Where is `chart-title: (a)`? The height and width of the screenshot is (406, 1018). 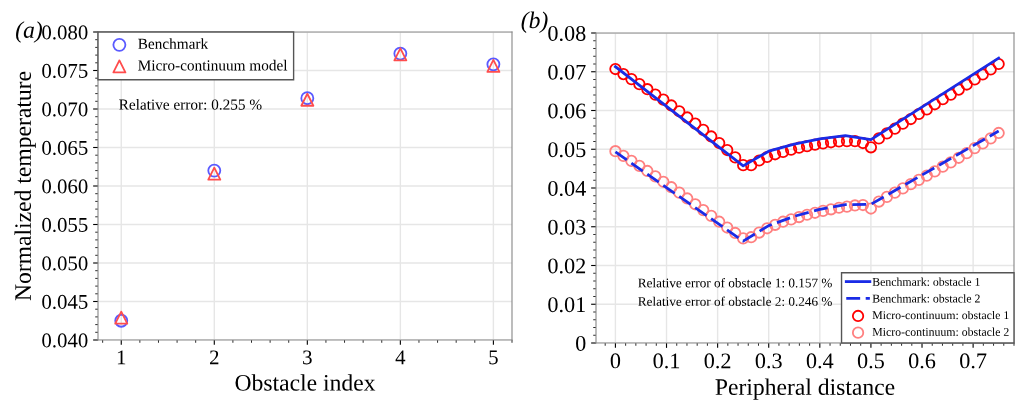 chart-title: (a) is located at coordinates (29, 32).